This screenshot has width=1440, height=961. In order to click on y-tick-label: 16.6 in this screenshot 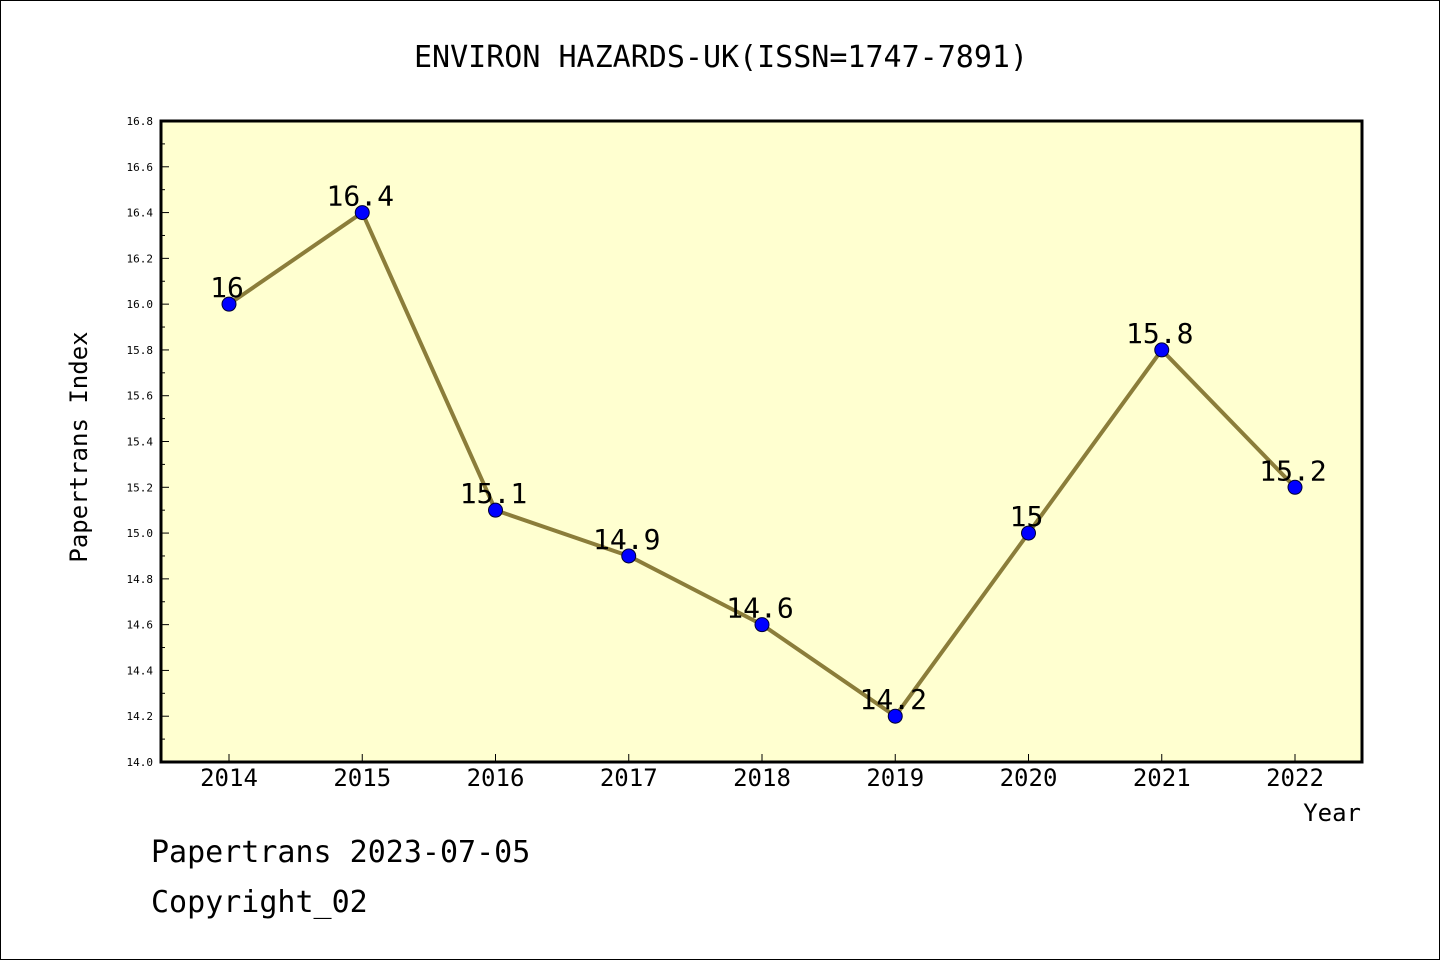, I will do `click(140, 167)`.